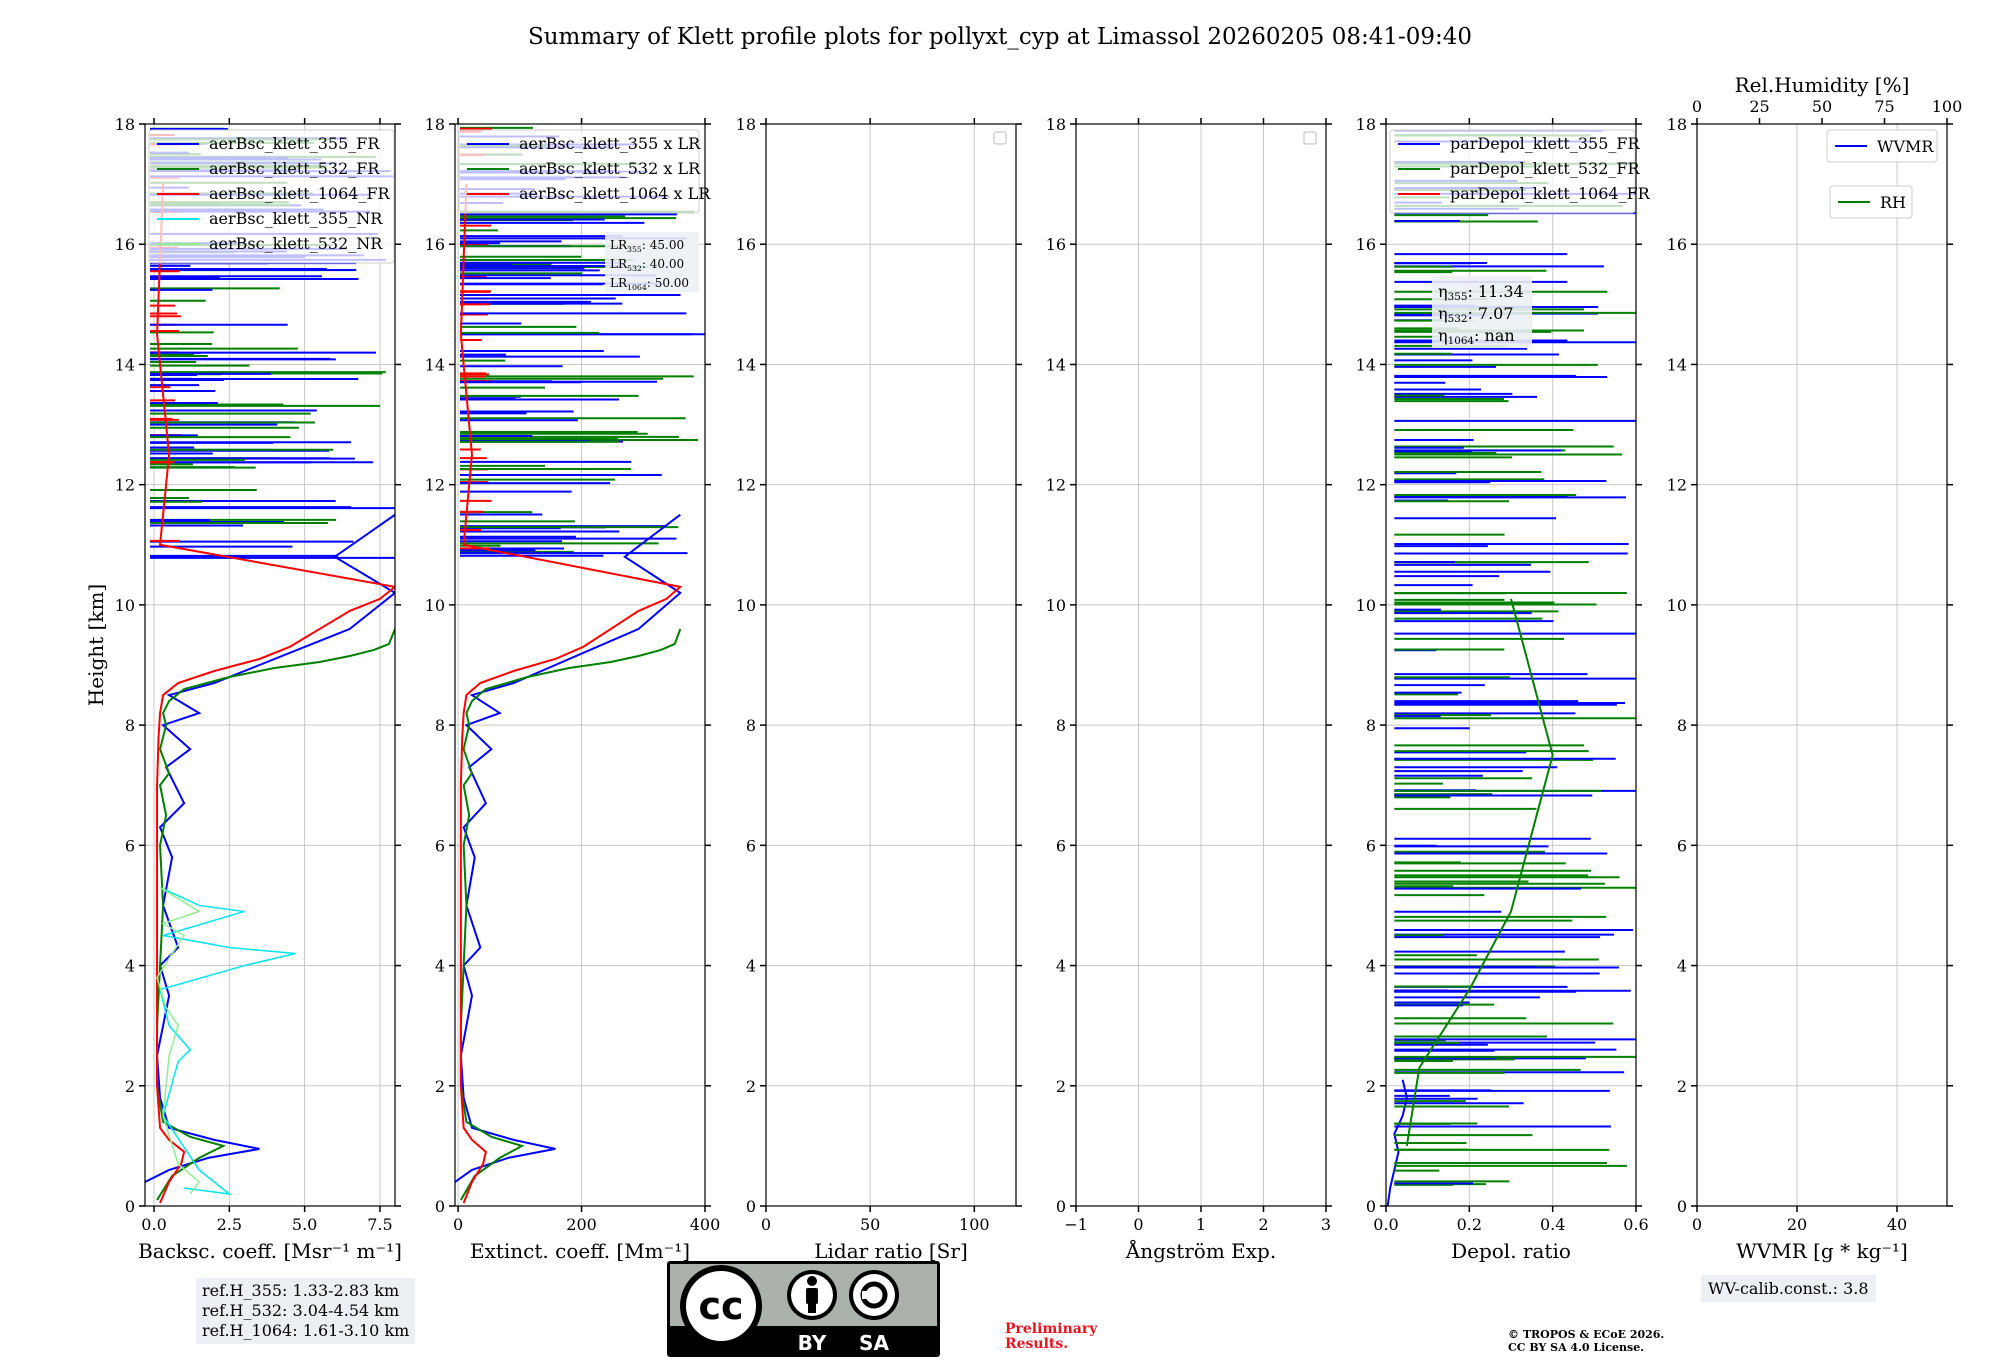 The width and height of the screenshot is (2000, 1360). Describe the element at coordinates (974, 1224) in the screenshot. I see `x-tick-label: 100` at that location.